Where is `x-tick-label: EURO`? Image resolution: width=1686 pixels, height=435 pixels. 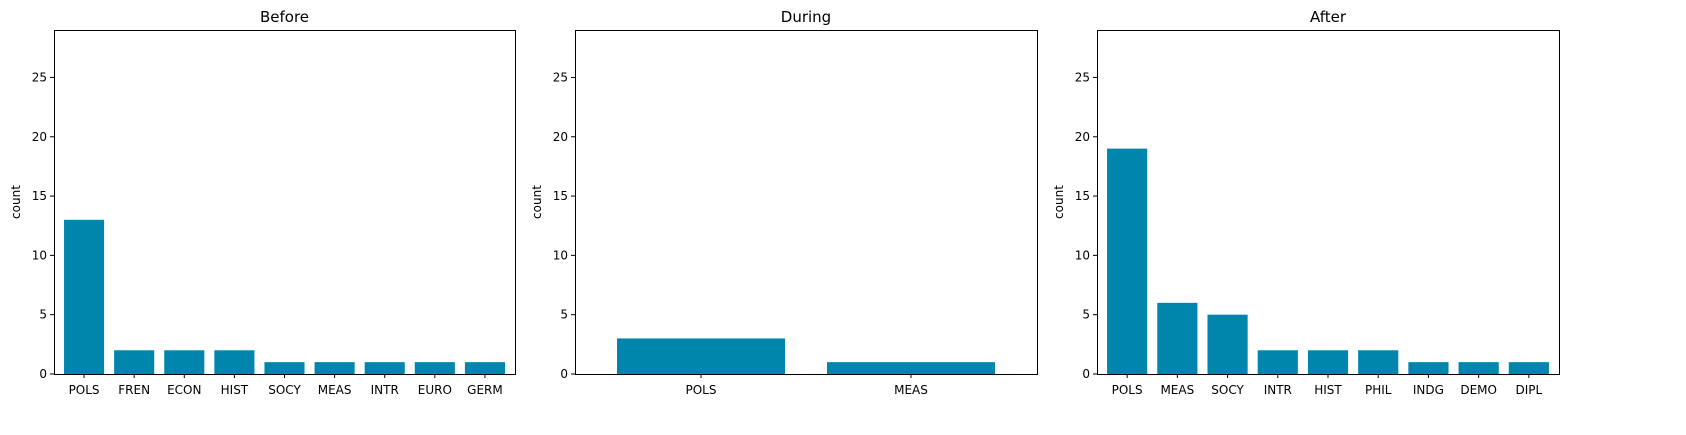 x-tick-label: EURO is located at coordinates (435, 390).